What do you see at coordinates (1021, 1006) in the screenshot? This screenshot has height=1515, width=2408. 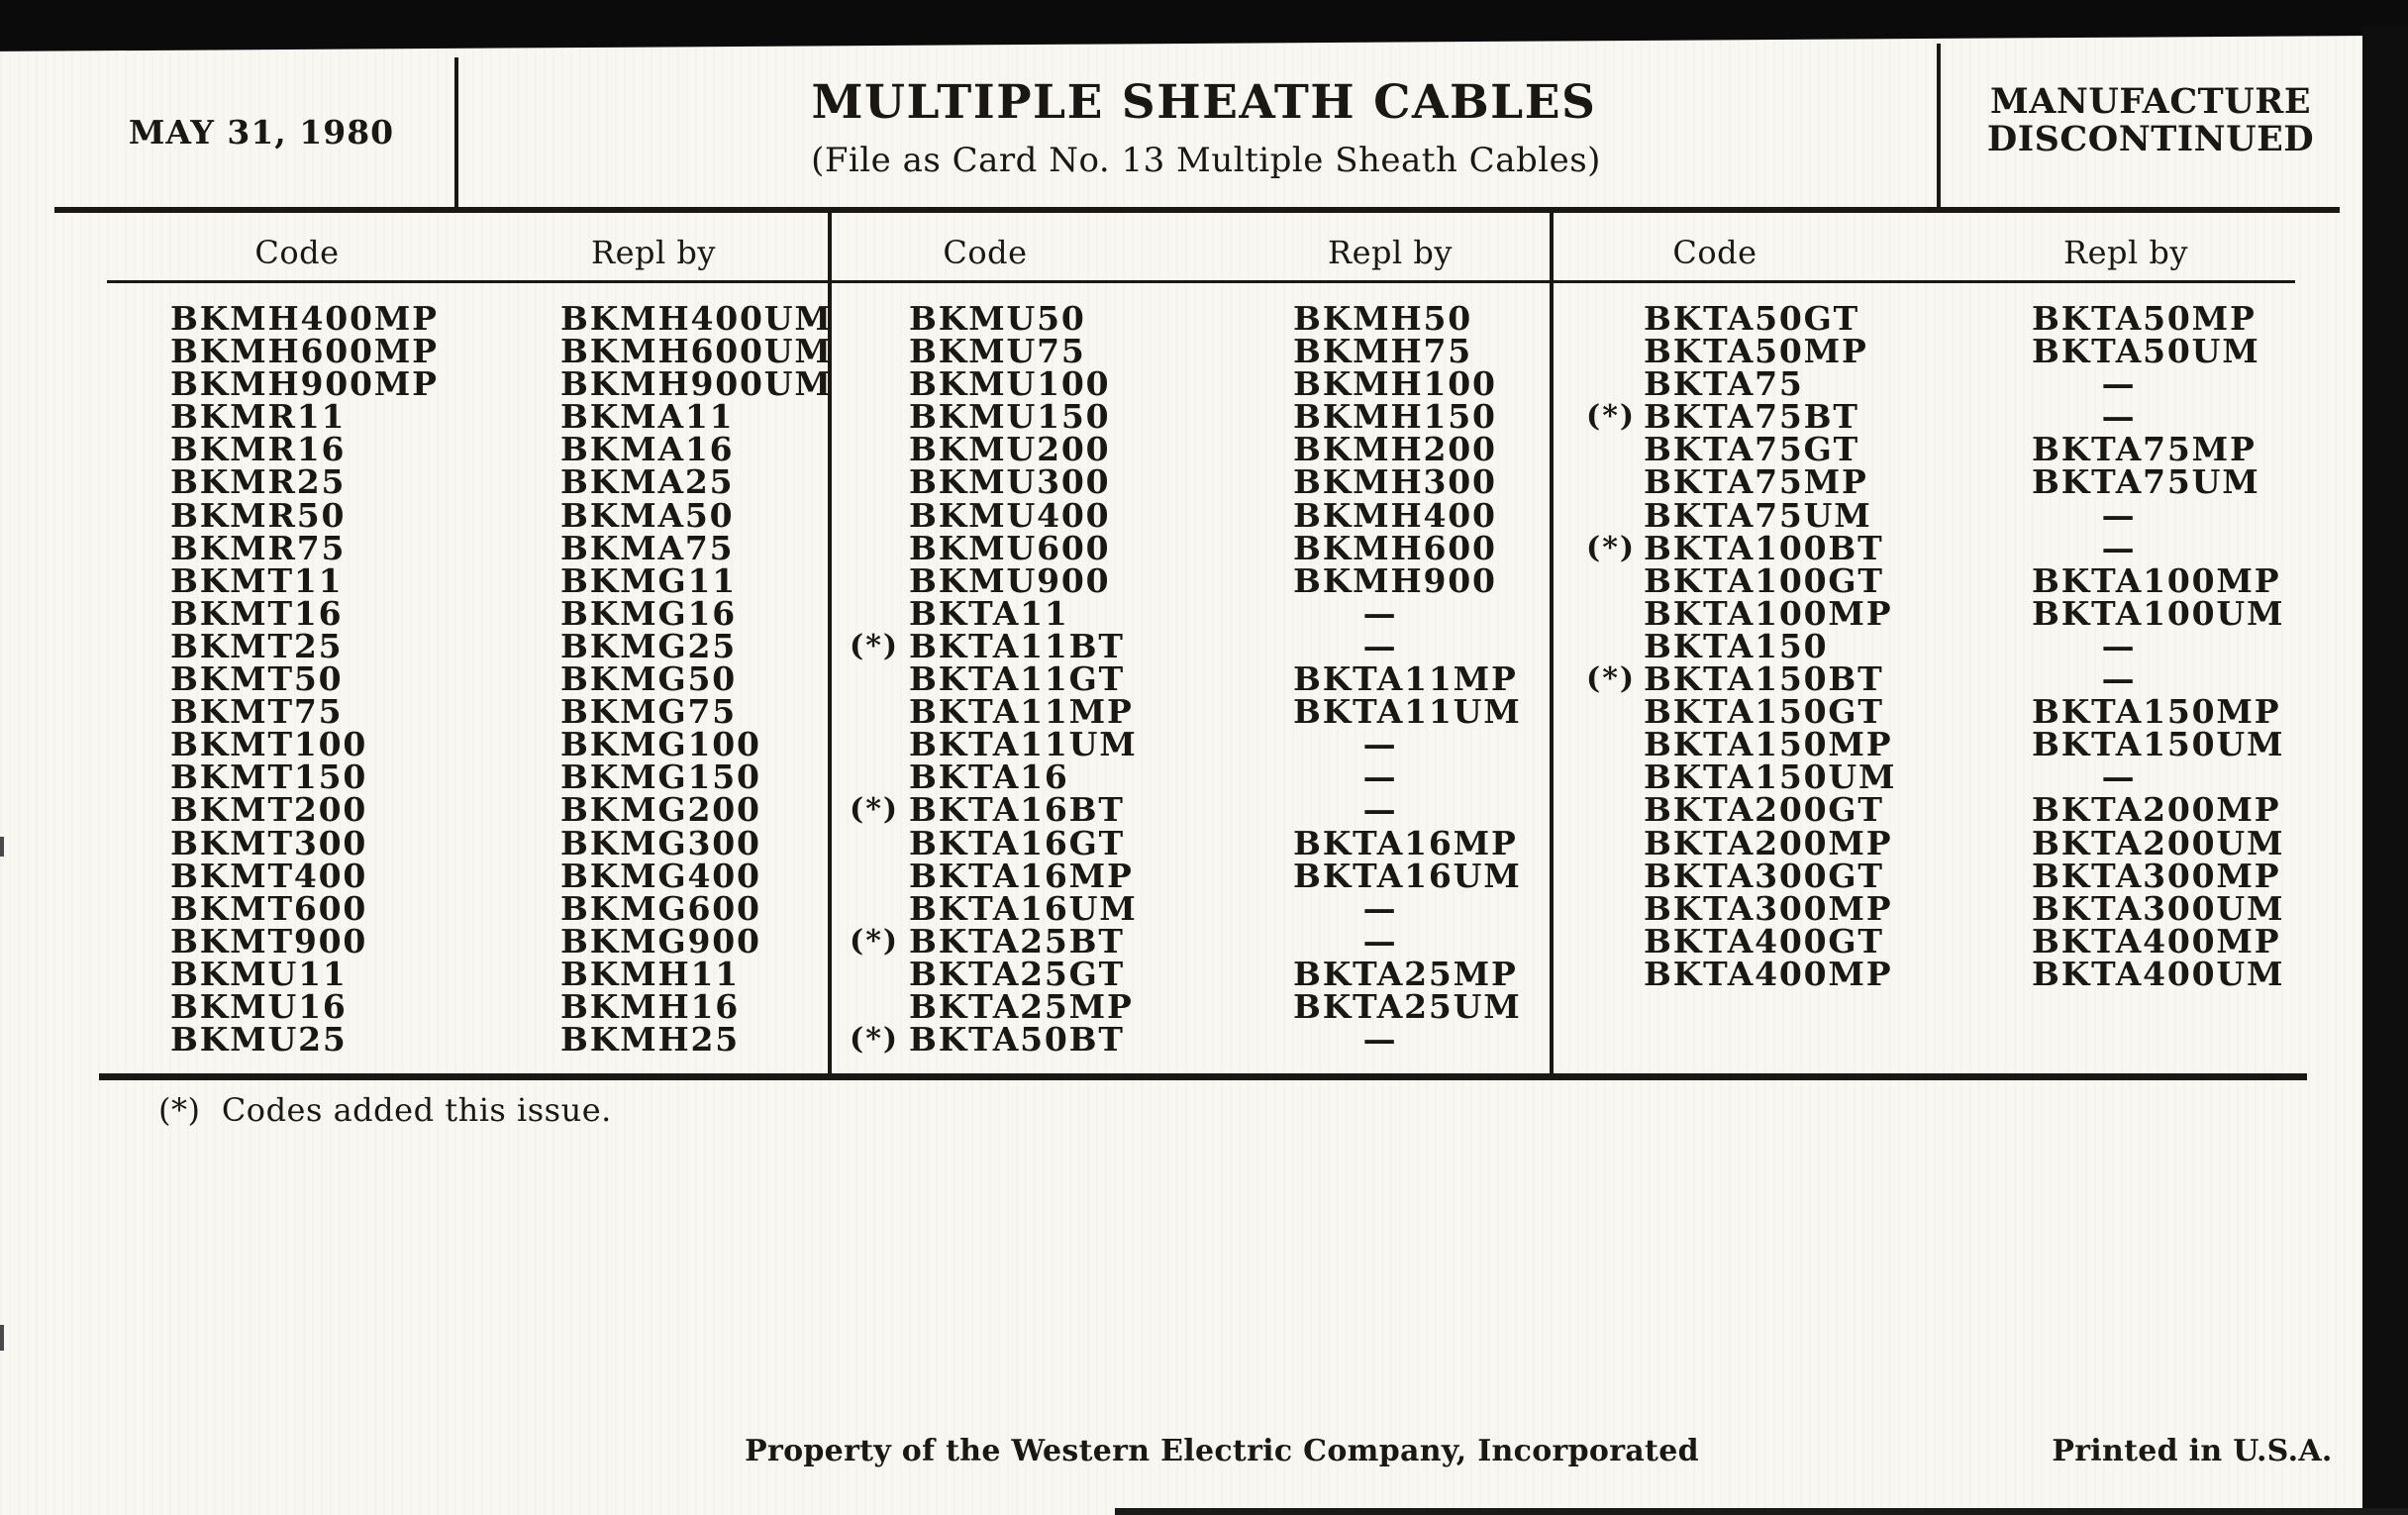 I see `code-cell: BKTA25MP` at bounding box center [1021, 1006].